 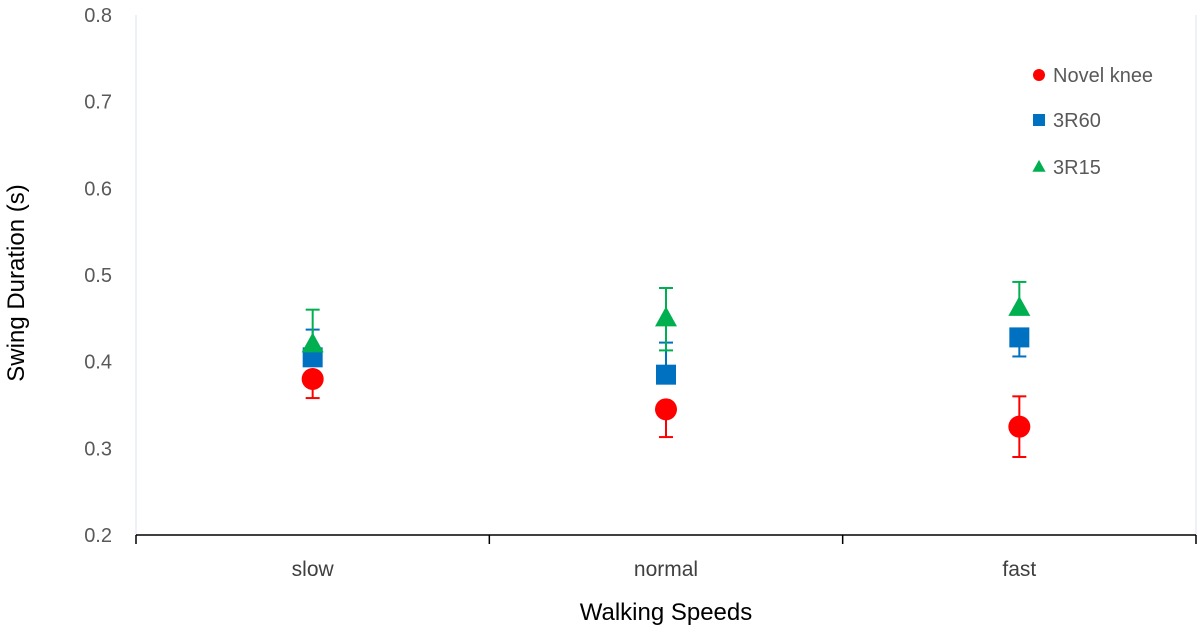 What do you see at coordinates (1077, 168) in the screenshot?
I see `legend-label: 3R15` at bounding box center [1077, 168].